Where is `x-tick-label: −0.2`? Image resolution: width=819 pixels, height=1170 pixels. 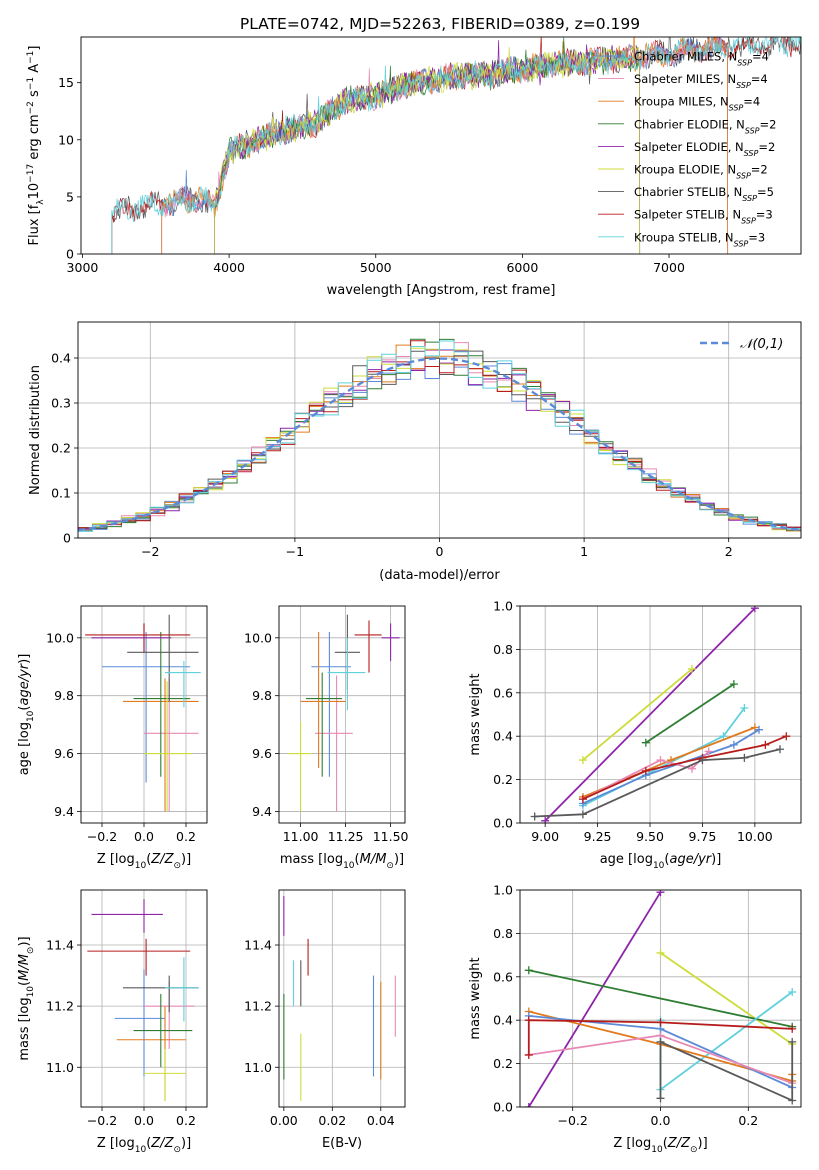
x-tick-label: −0.2 is located at coordinates (102, 836).